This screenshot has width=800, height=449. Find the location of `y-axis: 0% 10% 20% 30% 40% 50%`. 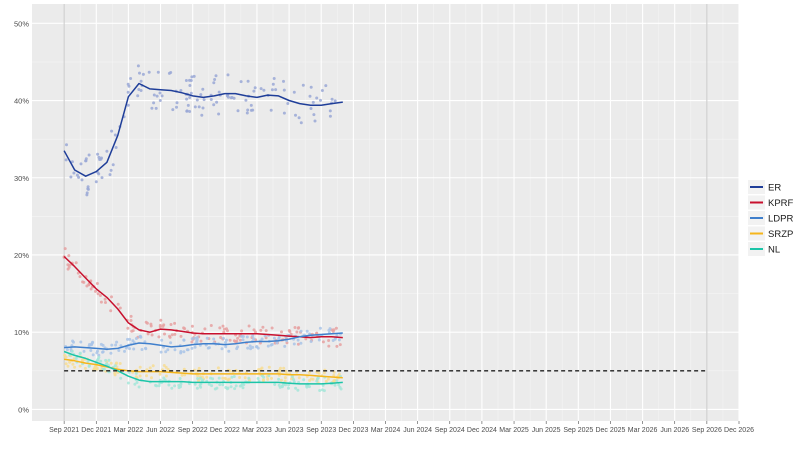

y-axis: 0% 10% 20% 30% 40% 50% is located at coordinates (21, 216).